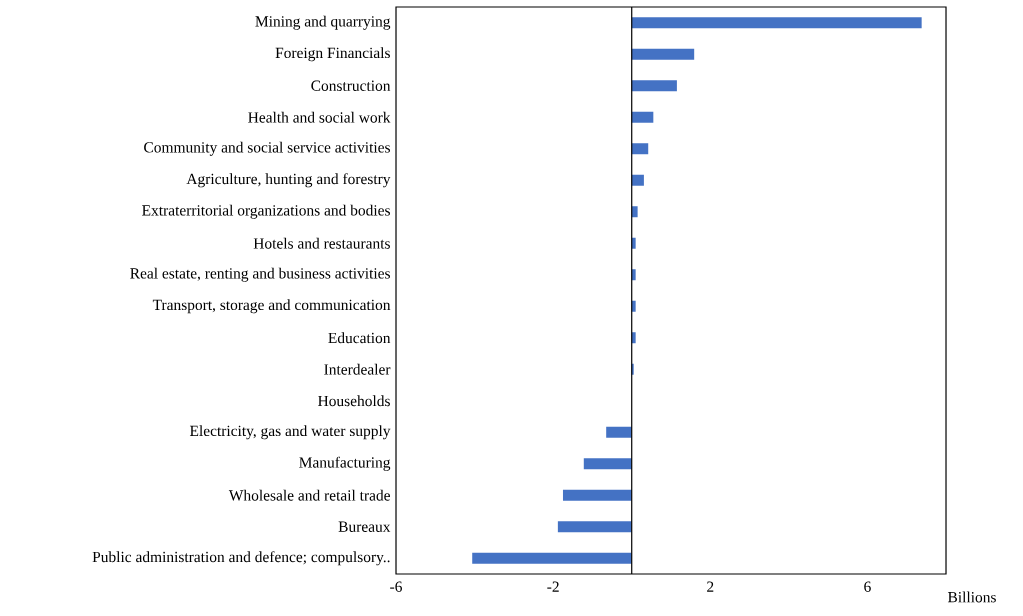 The height and width of the screenshot is (616, 1023). Describe the element at coordinates (260, 274) in the screenshot. I see `y-tick-label: Real estate, renting and business activities` at that location.